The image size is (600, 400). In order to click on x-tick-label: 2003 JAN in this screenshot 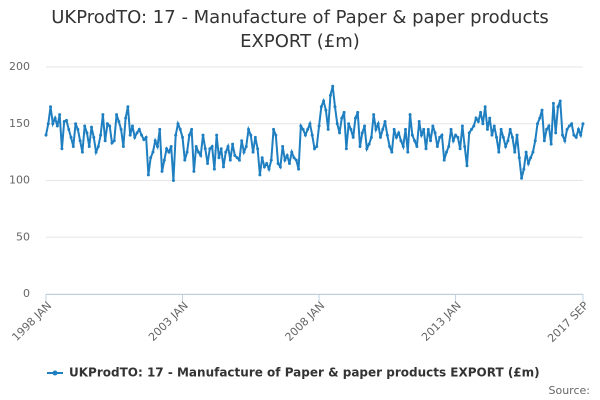, I will do `click(168, 321)`.